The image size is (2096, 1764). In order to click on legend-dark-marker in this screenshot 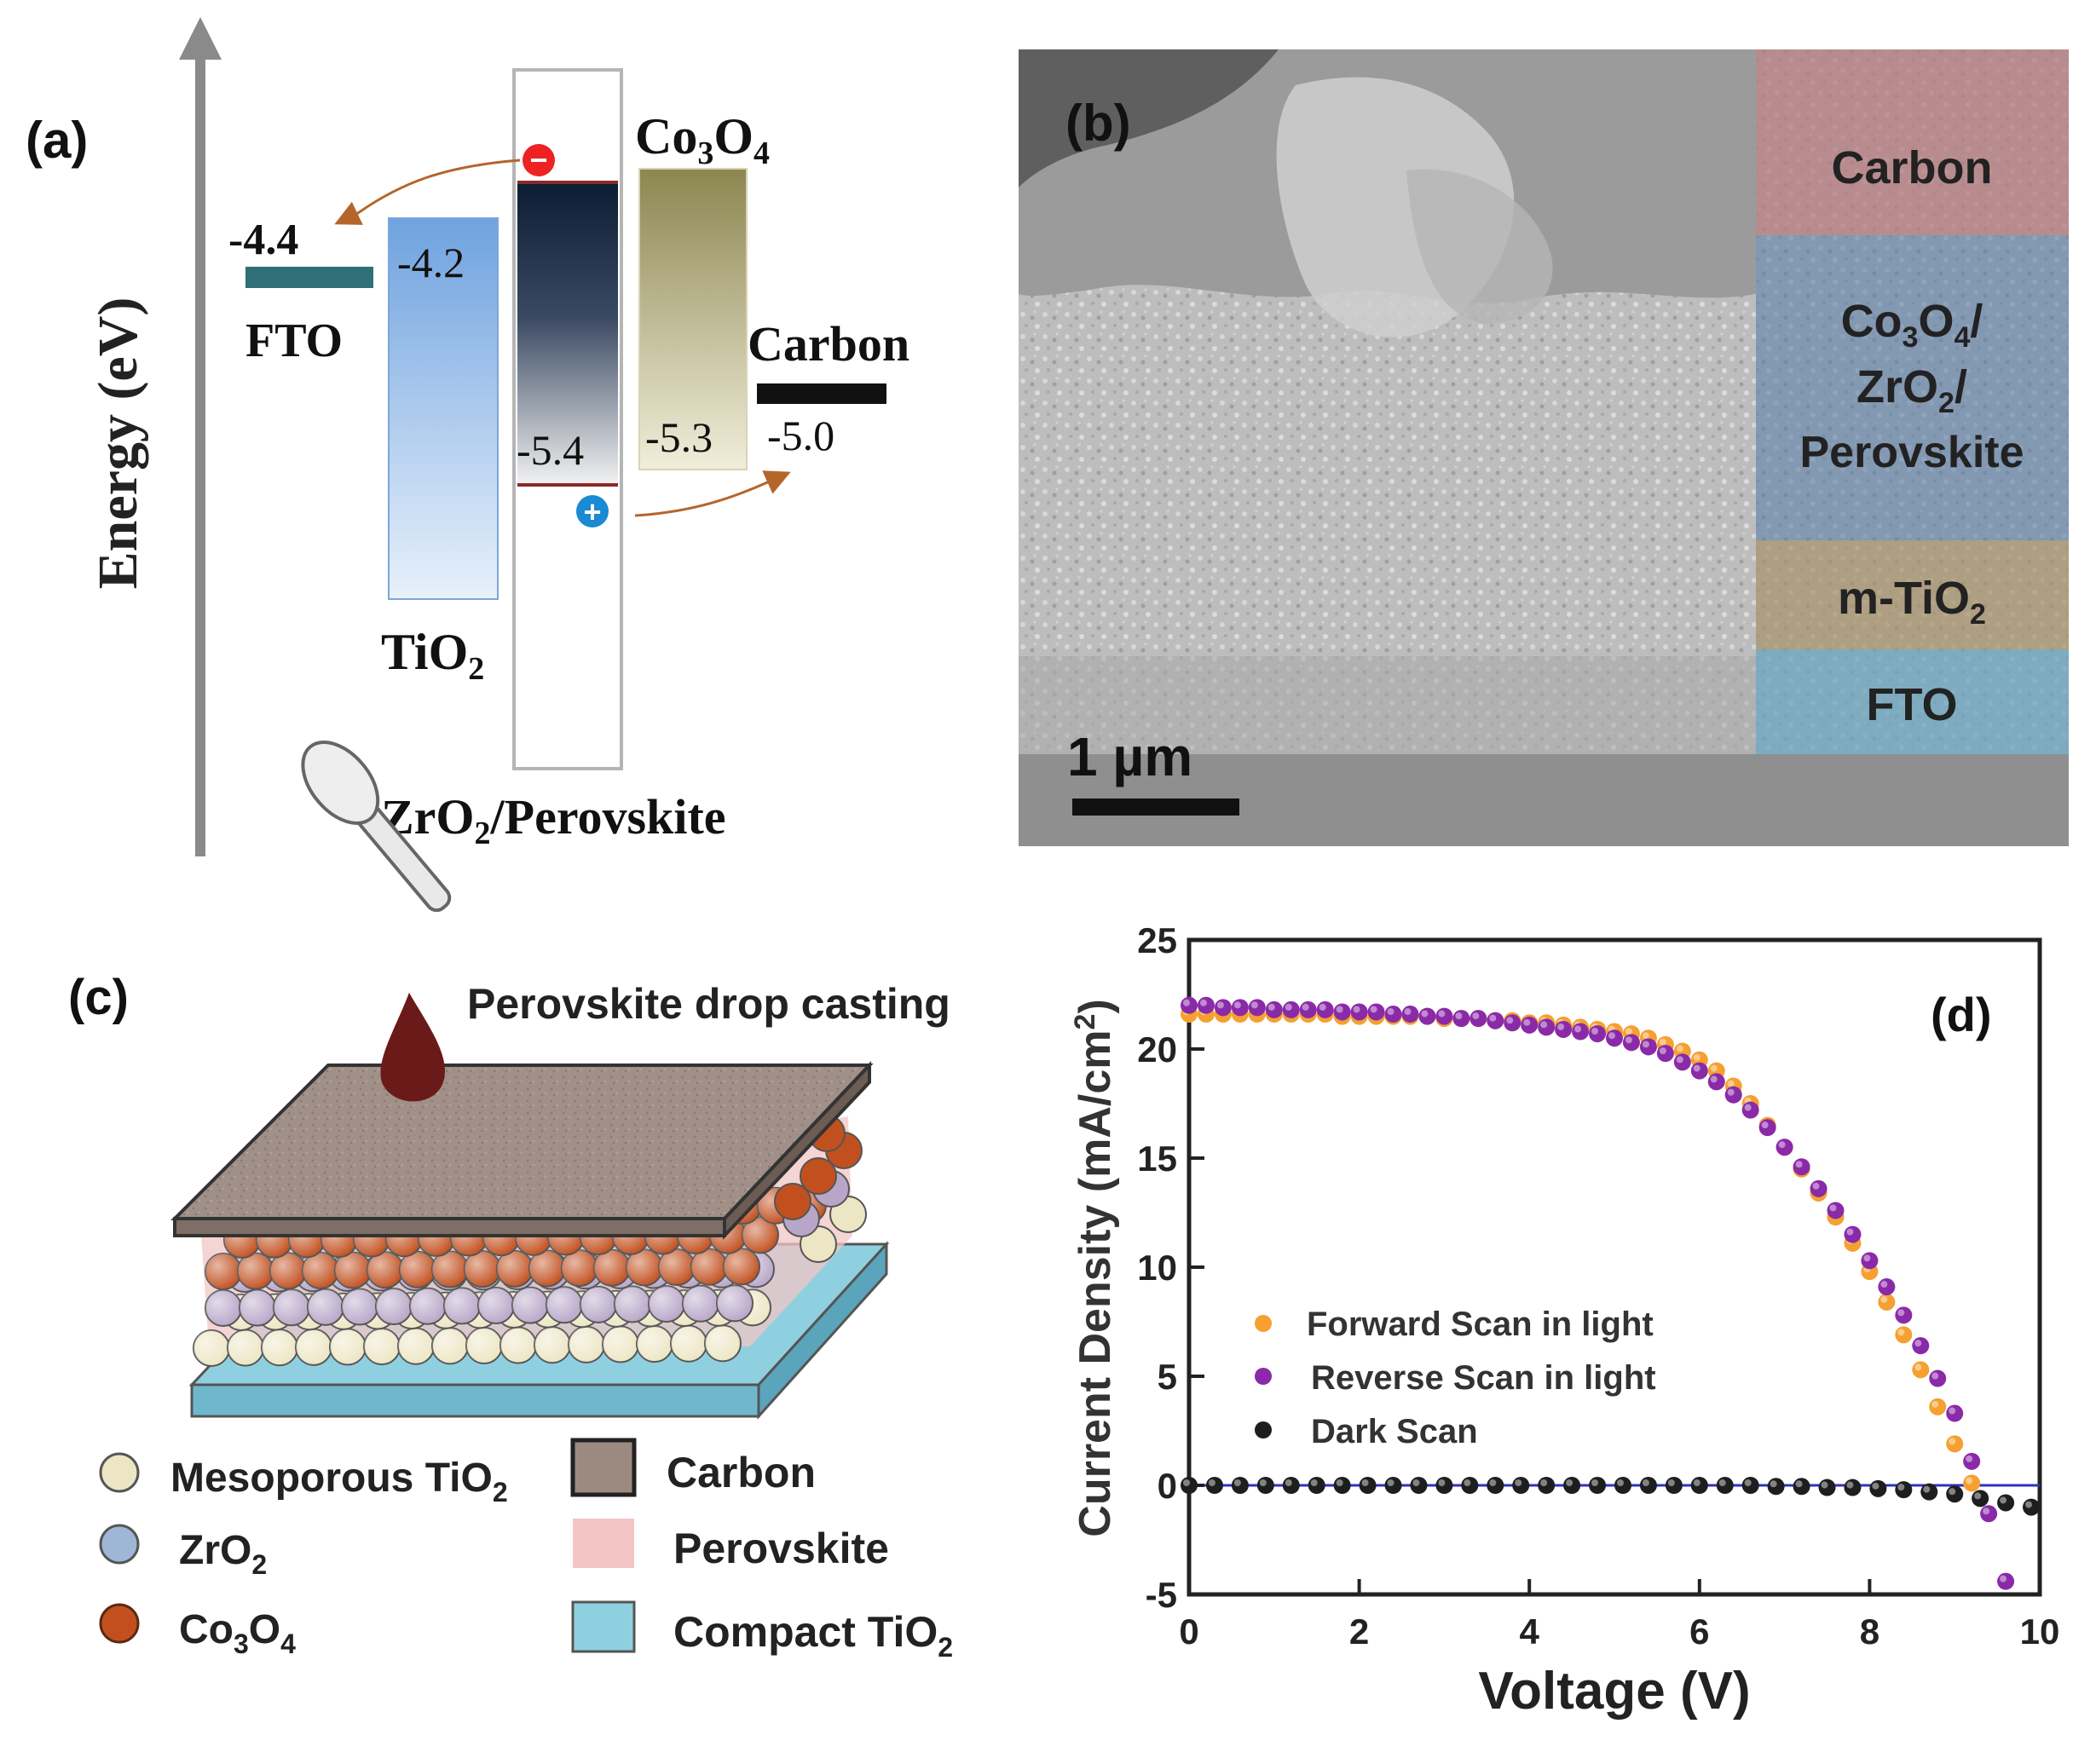, I will do `click(1263, 1429)`.